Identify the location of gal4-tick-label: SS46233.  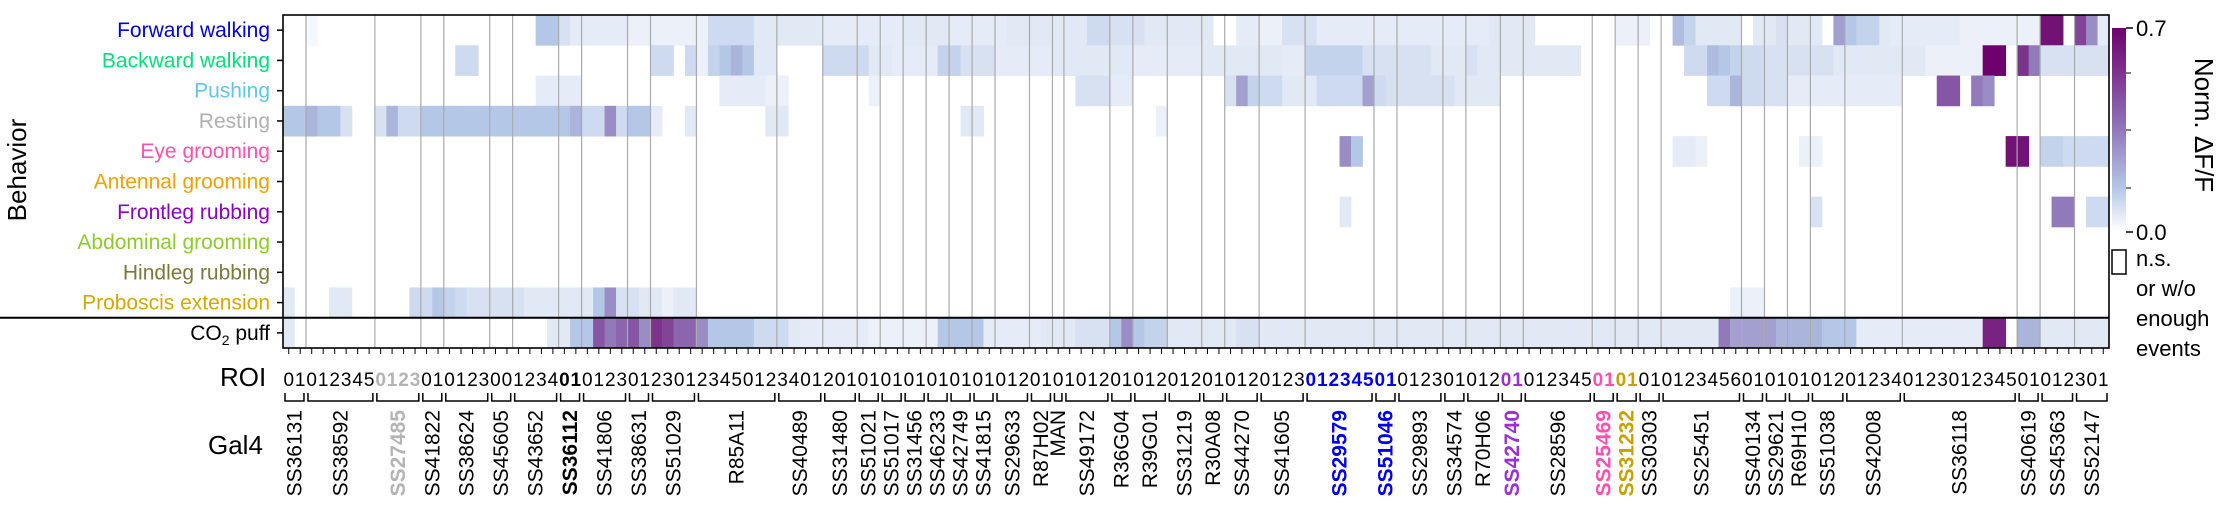
(938, 453).